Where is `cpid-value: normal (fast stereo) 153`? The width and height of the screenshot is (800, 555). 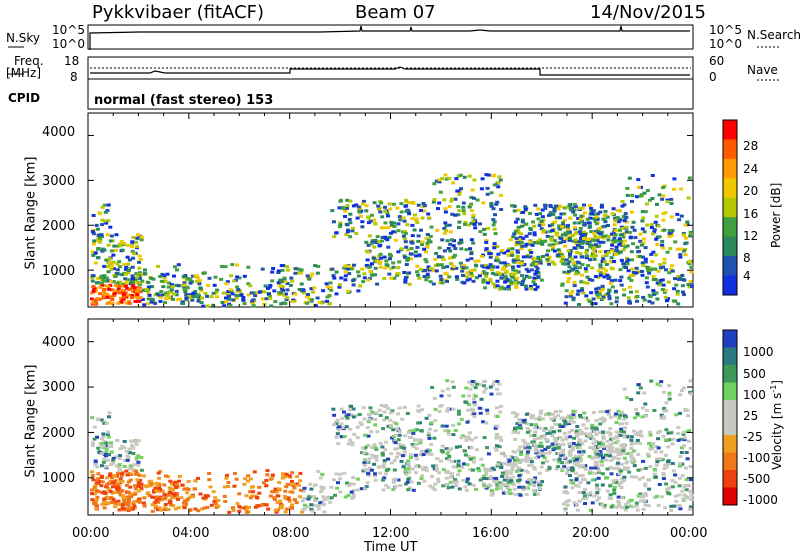 cpid-value: normal (fast stereo) 153 is located at coordinates (184, 100).